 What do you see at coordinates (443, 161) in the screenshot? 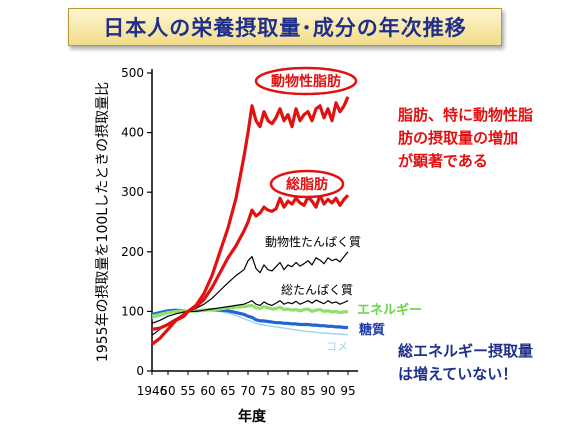
I see `annotation-line: が顕著である` at bounding box center [443, 161].